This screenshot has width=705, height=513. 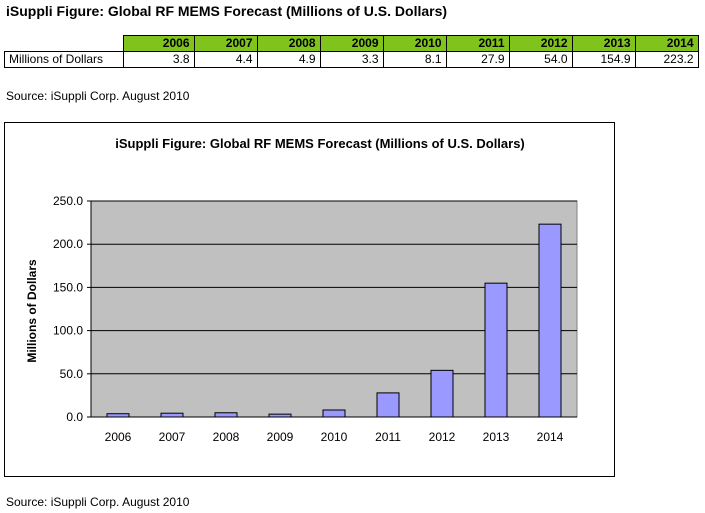 I want to click on table-year-header: 2011, so click(x=477, y=43).